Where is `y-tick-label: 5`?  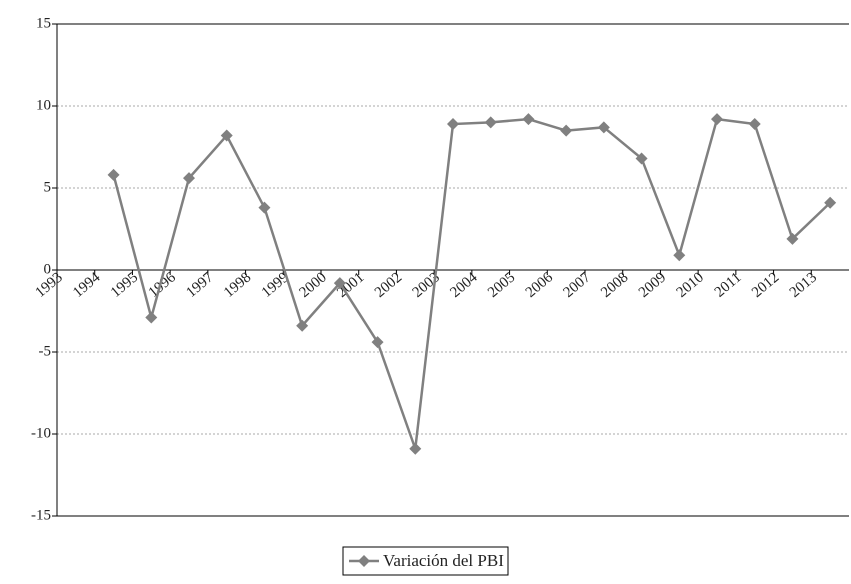 y-tick-label: 5 is located at coordinates (48, 187).